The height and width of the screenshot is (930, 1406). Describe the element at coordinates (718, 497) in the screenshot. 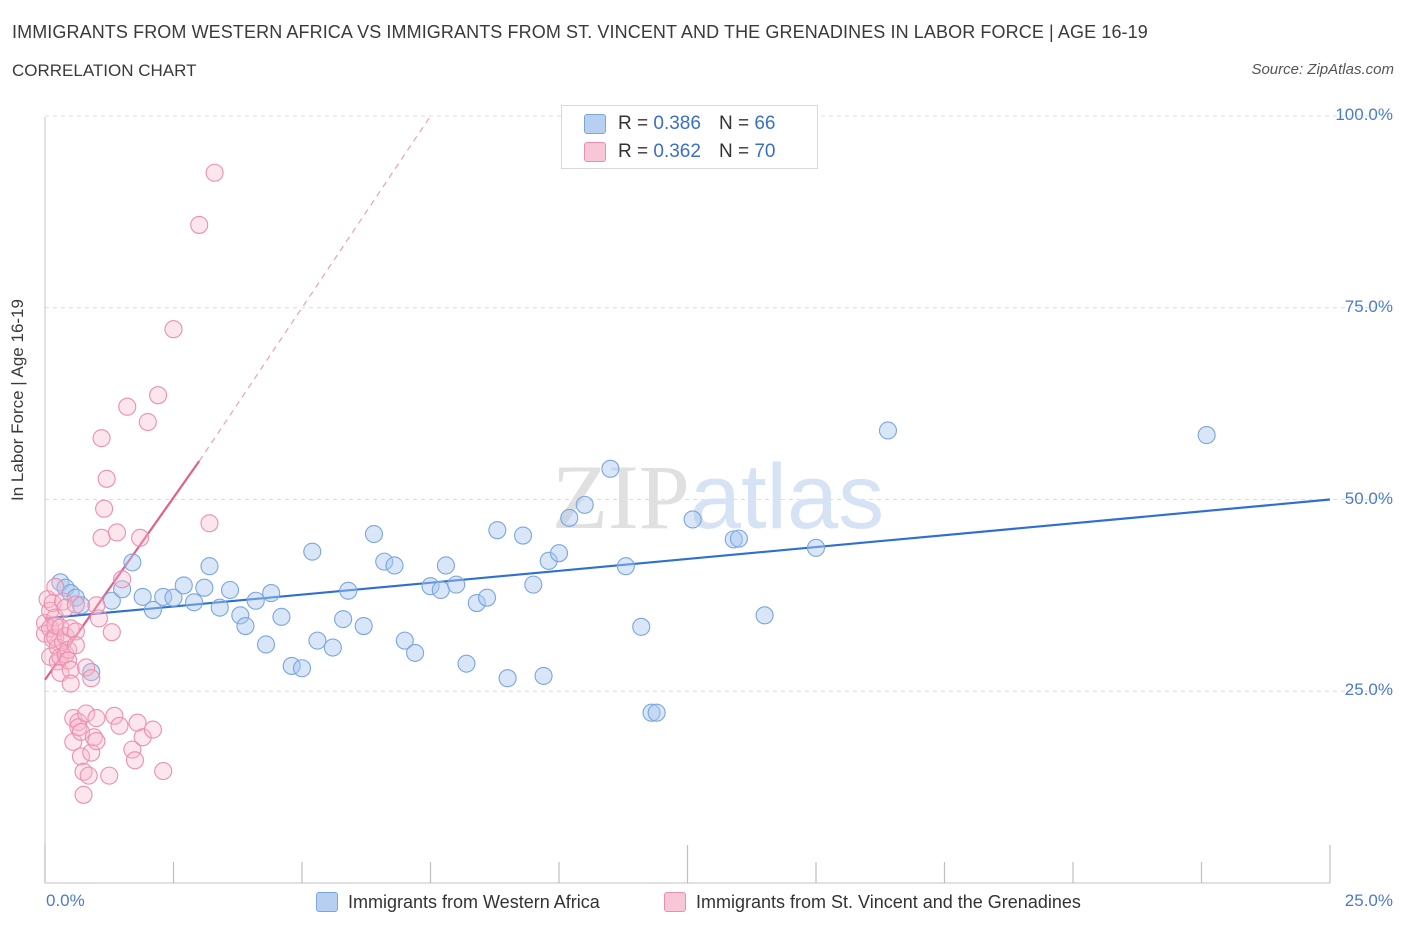

I see `watermark: ZIPatlas` at that location.